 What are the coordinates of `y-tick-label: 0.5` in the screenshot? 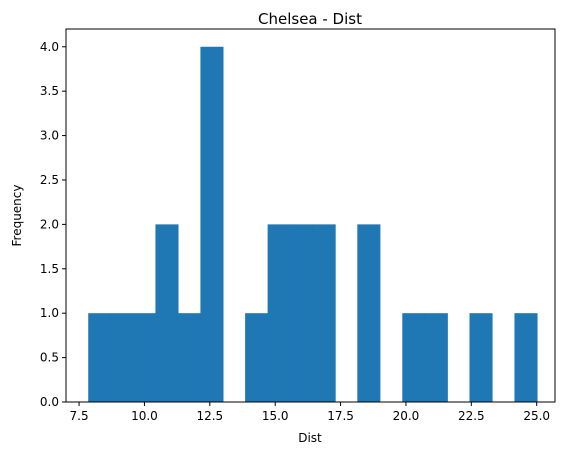 It's located at (49, 358).